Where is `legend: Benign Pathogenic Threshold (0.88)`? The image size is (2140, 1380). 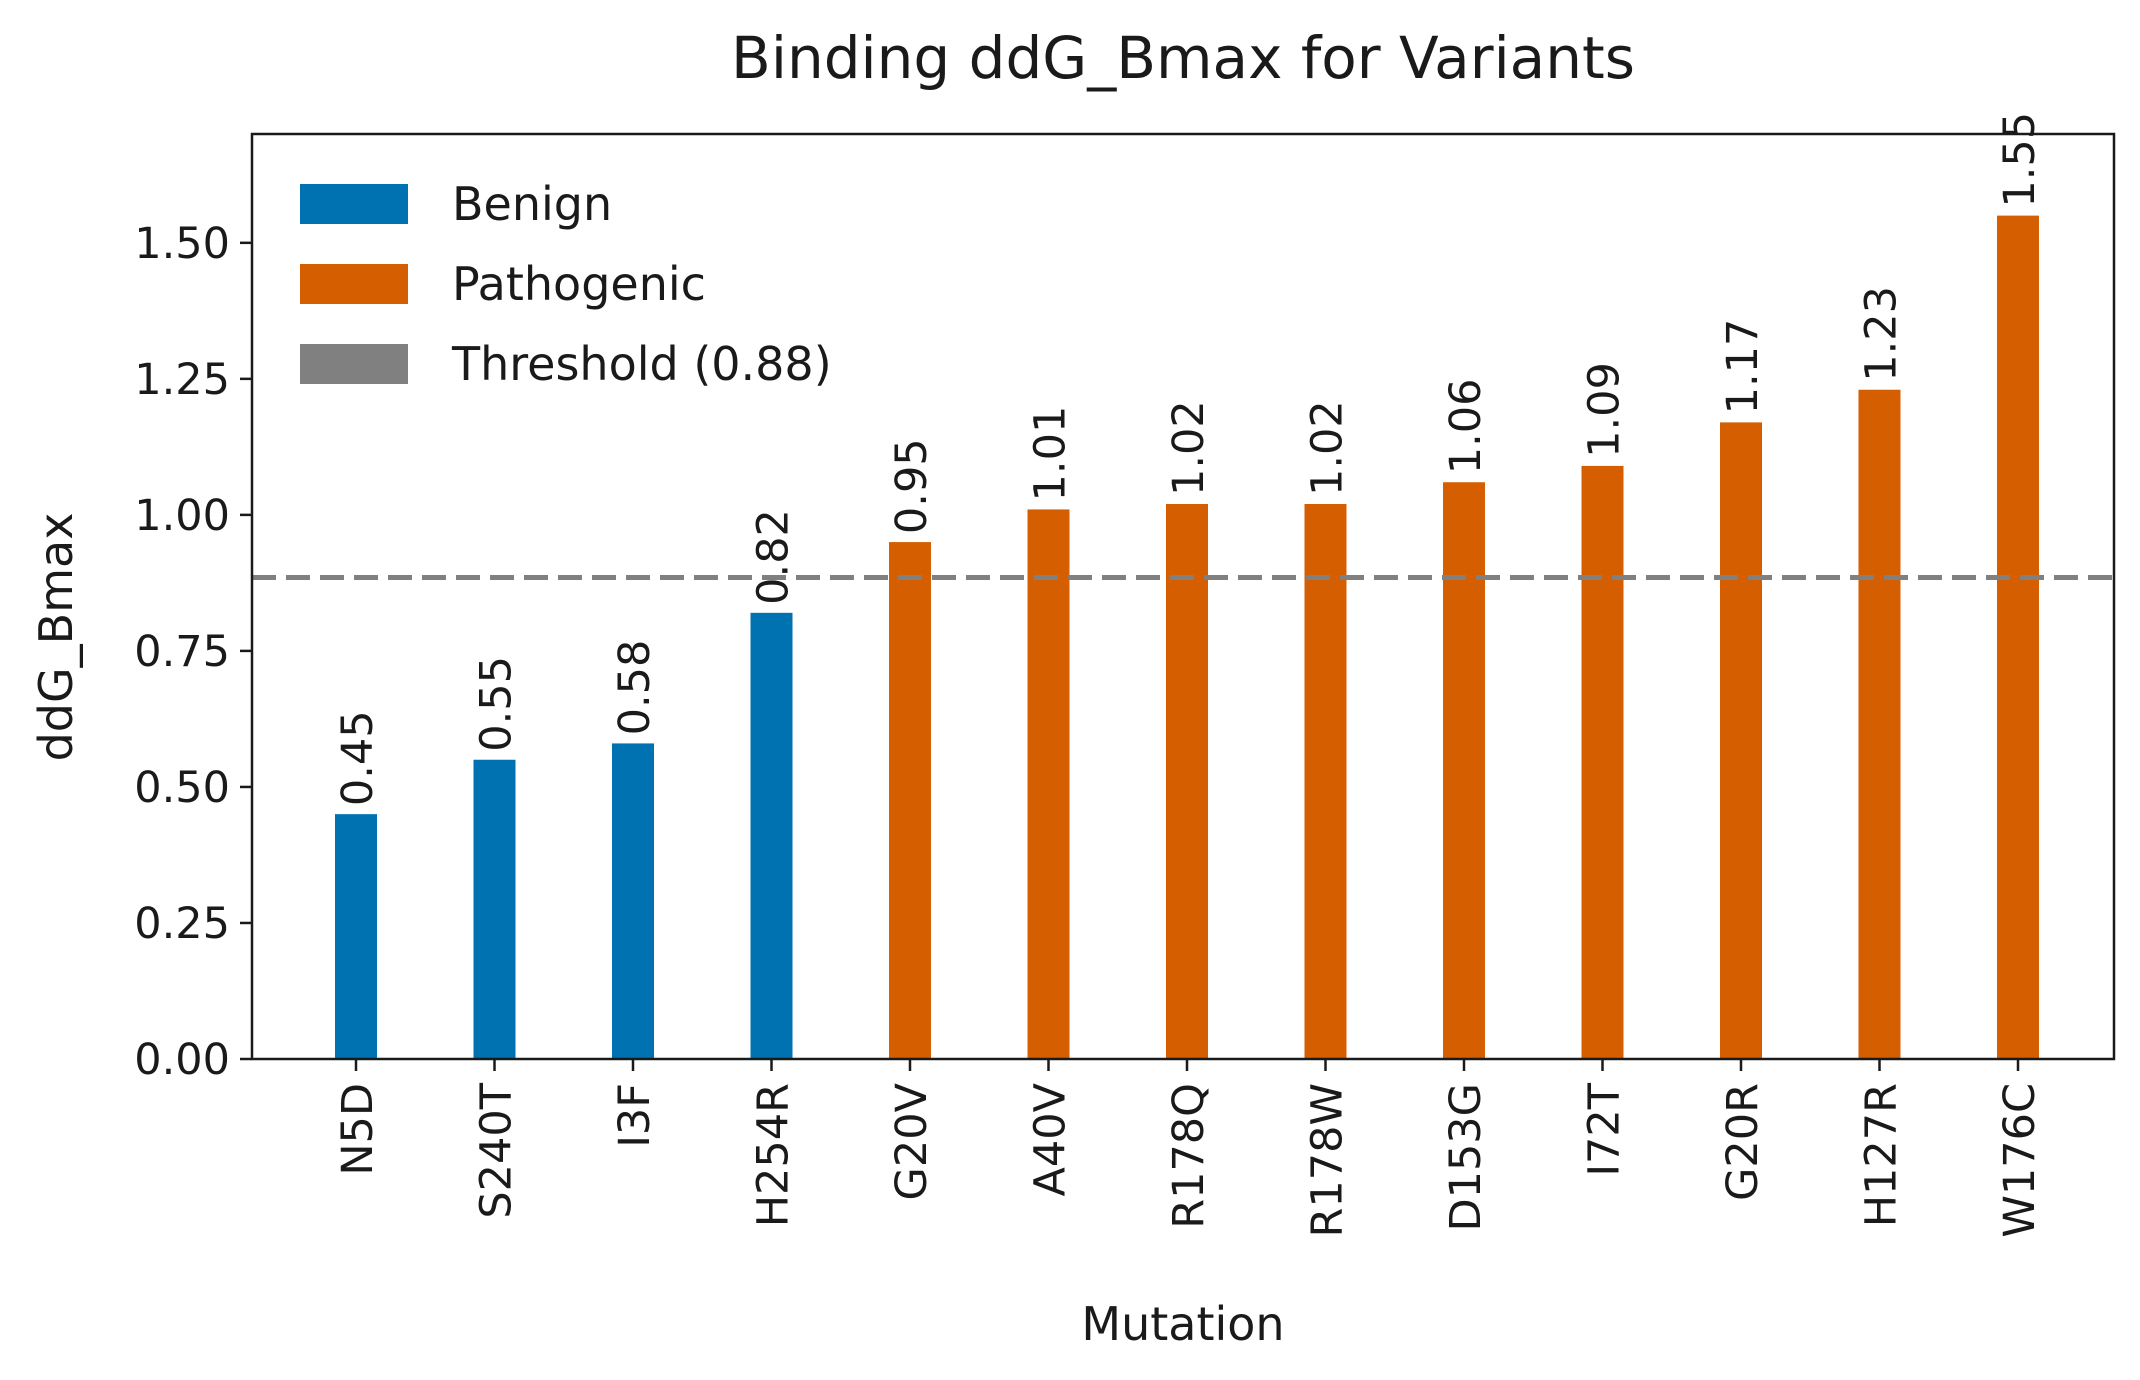 legend: Benign Pathogenic Threshold (0.88) is located at coordinates (566, 284).